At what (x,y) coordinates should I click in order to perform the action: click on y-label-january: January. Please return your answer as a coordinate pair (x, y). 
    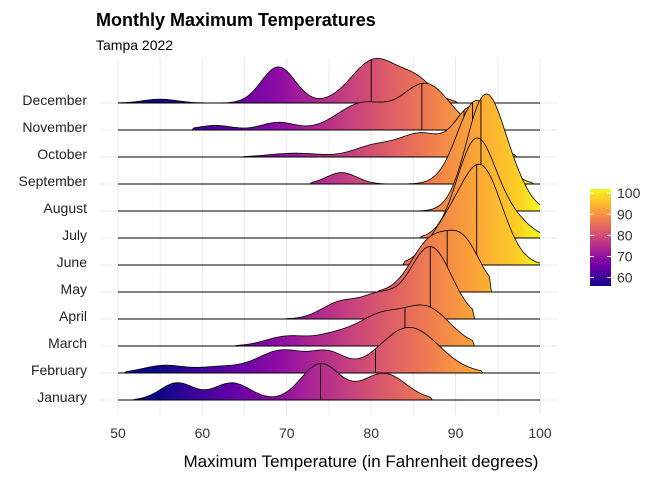
    Looking at the image, I should click on (62, 397).